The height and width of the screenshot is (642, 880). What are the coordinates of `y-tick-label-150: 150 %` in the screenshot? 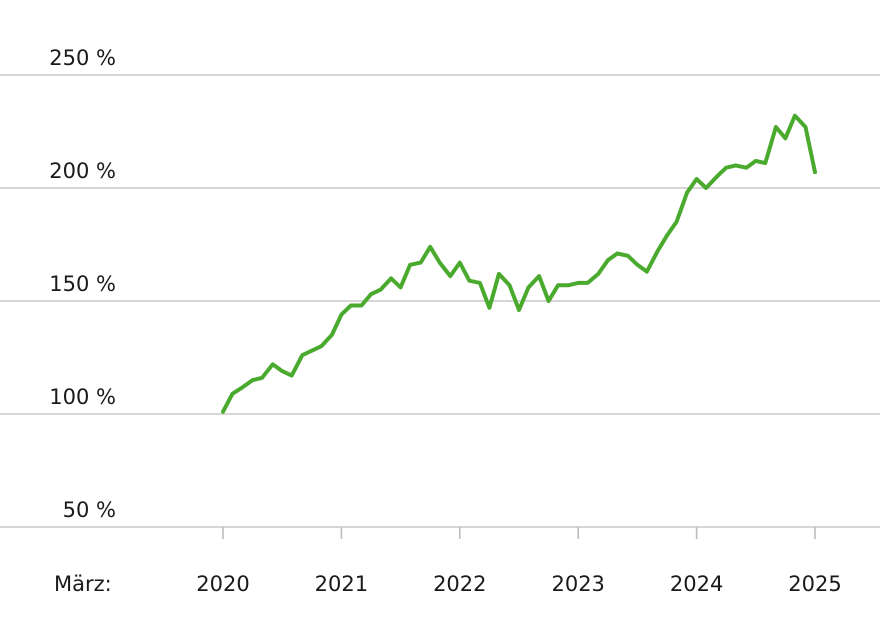 It's located at (82, 284).